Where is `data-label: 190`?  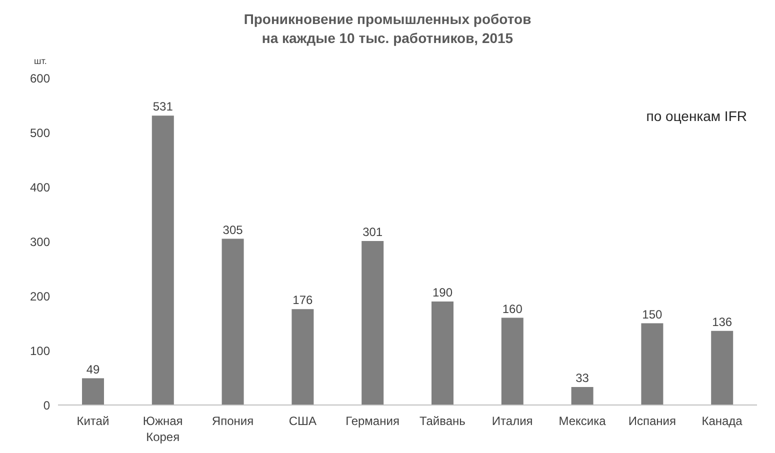
data-label: 190 is located at coordinates (442, 292).